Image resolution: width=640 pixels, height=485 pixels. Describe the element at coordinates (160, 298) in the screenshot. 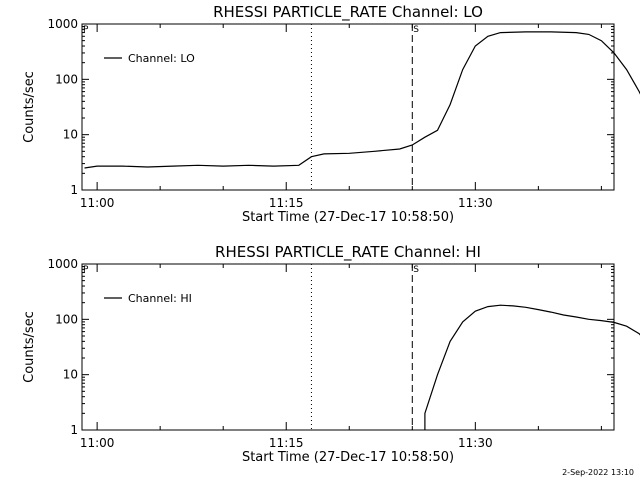

I see `legend-label: Channel: HI` at that location.